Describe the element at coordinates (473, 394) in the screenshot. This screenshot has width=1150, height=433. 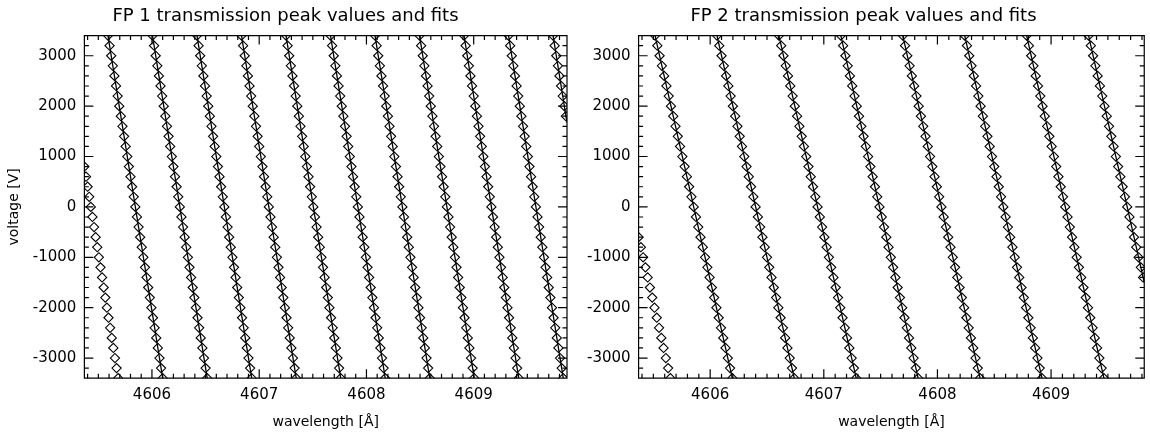
I see `x-tick-label: 4609` at that location.